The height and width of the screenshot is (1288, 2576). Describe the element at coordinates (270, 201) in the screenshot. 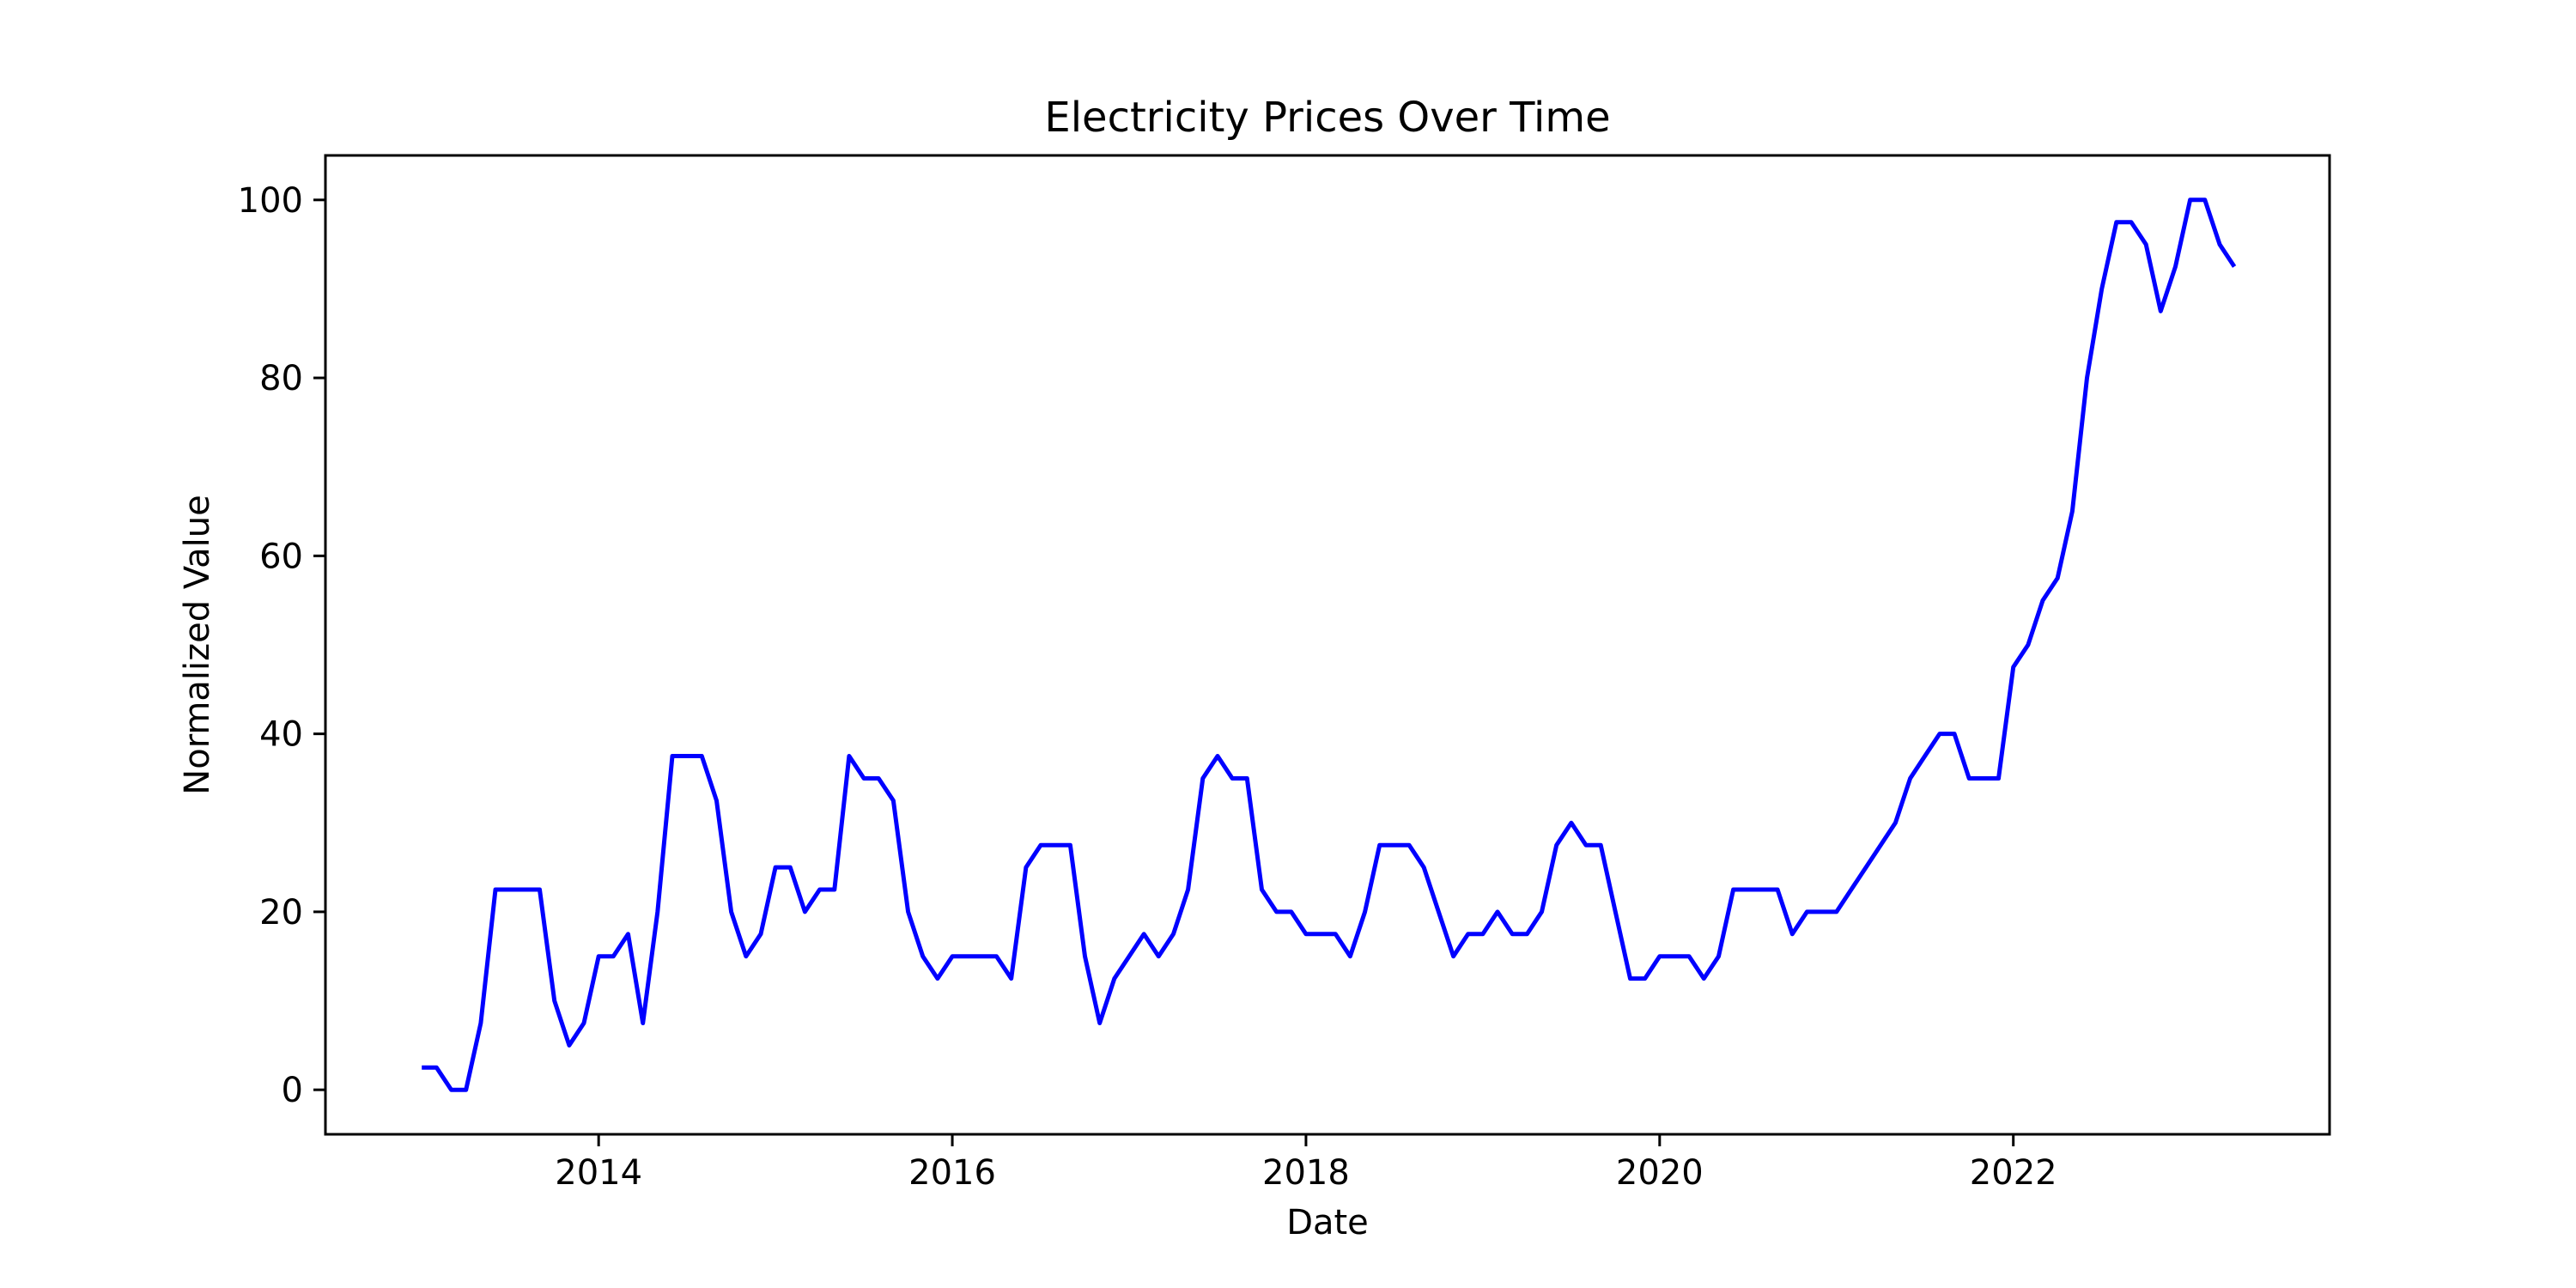

I see `y-tick-label: 100` at that location.